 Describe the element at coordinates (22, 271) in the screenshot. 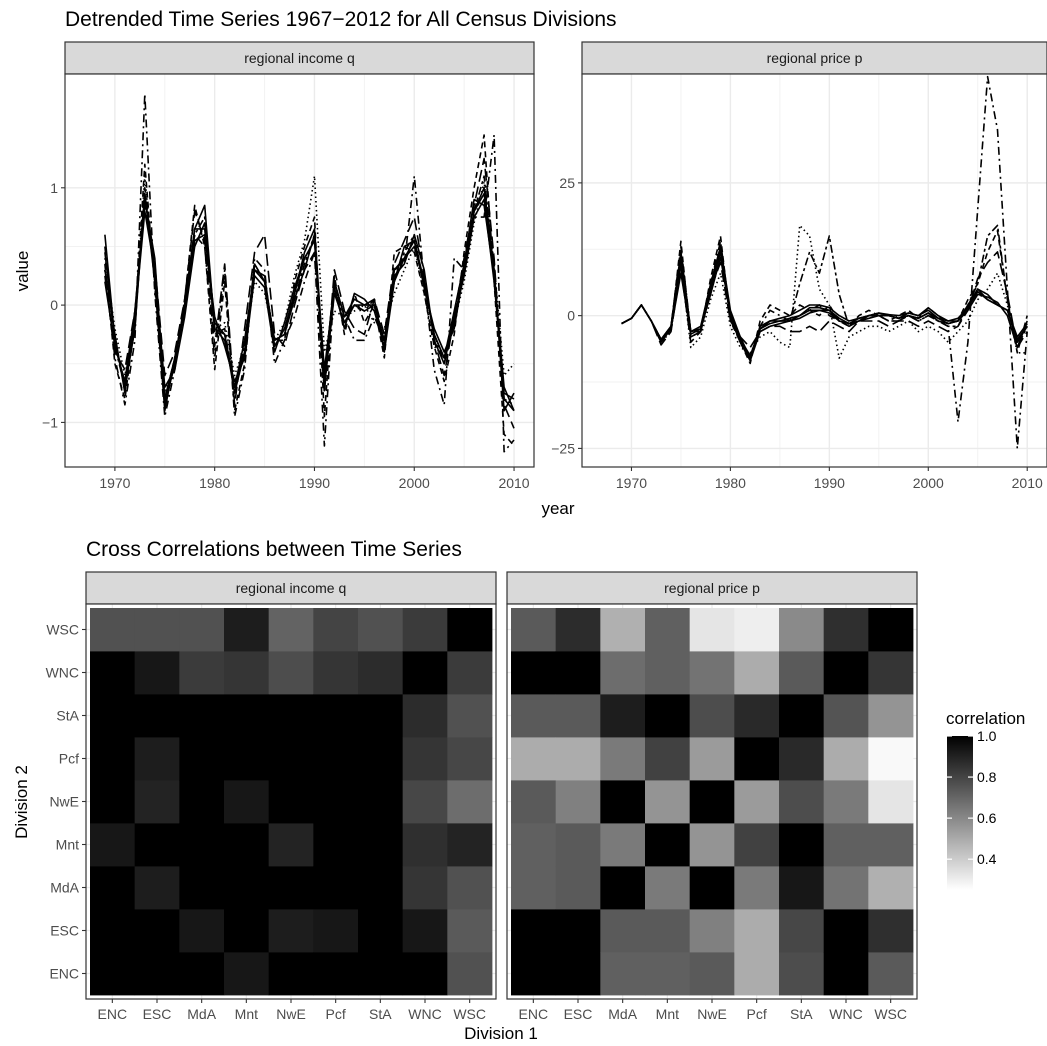

I see `top-y-axis-title: value` at that location.